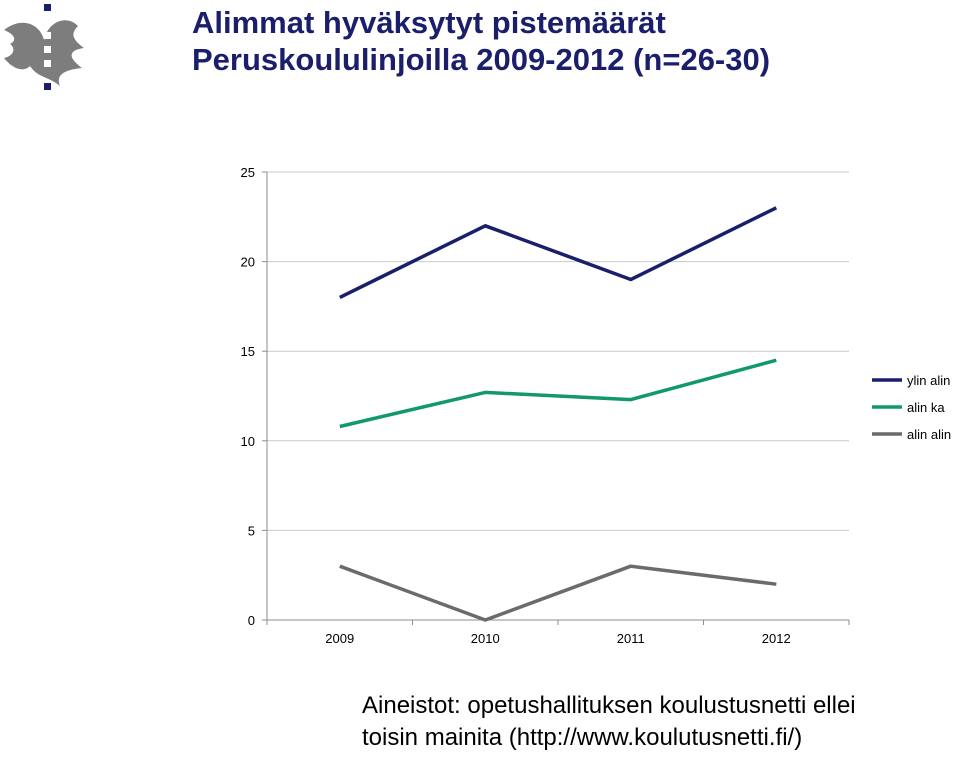 Image resolution: width=960 pixels, height=758 pixels. I want to click on x-tick-label: 2009, so click(339, 638).